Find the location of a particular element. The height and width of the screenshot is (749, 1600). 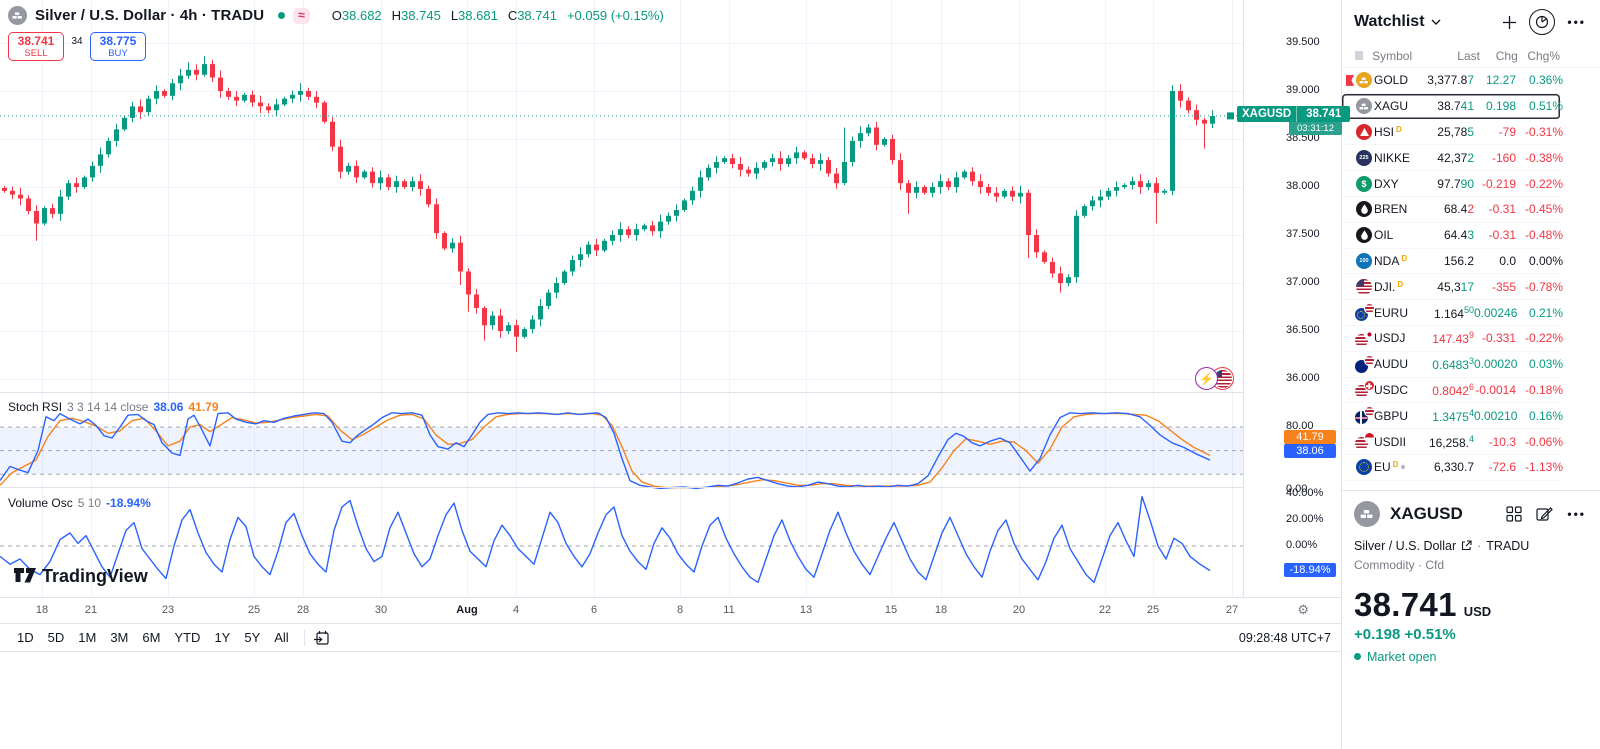

watchlist-row-usdc: USDC 0.80426 -0.0014 -0.18% is located at coordinates (1452, 391).